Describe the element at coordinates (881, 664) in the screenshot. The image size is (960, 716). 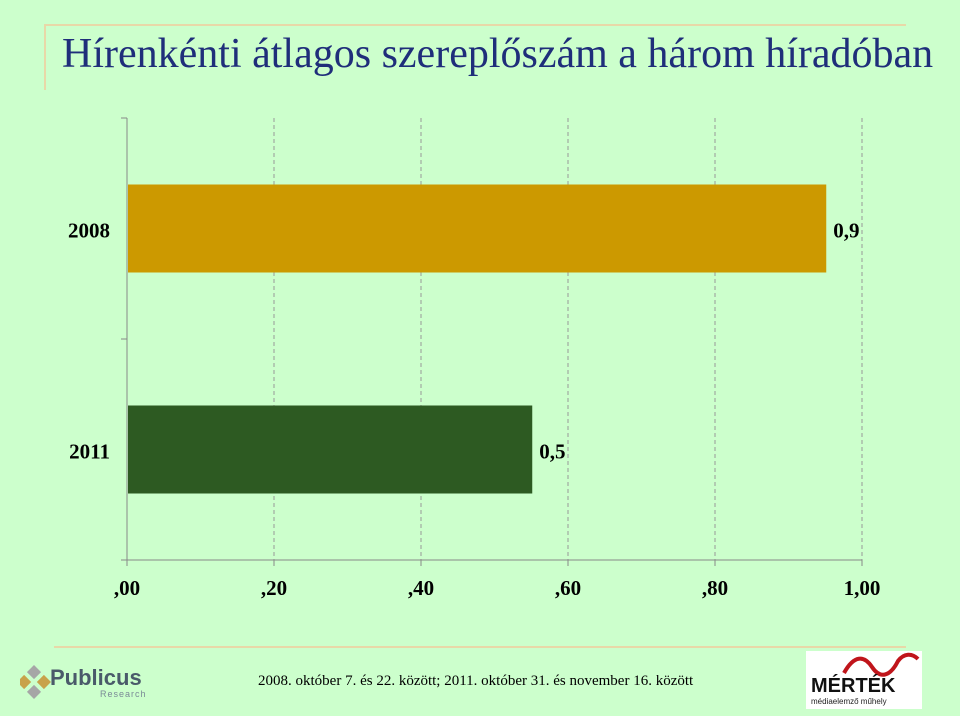
I see `mertek-wave-icon` at that location.